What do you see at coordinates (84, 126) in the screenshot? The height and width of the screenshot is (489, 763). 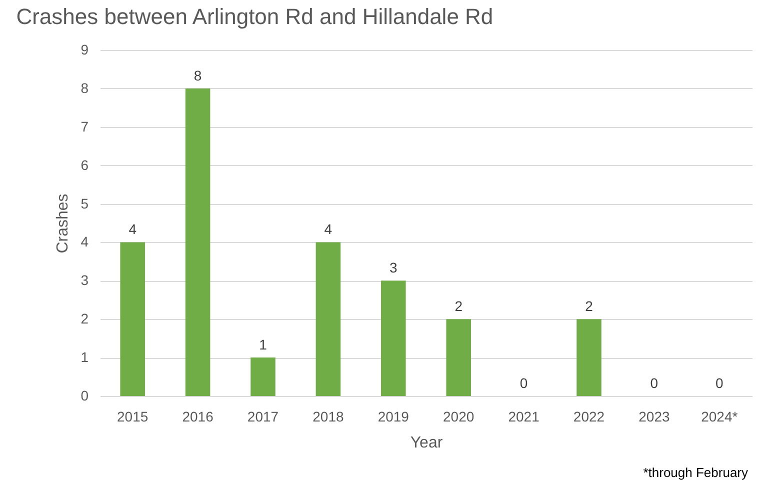 I see `y-tick-label: 7` at bounding box center [84, 126].